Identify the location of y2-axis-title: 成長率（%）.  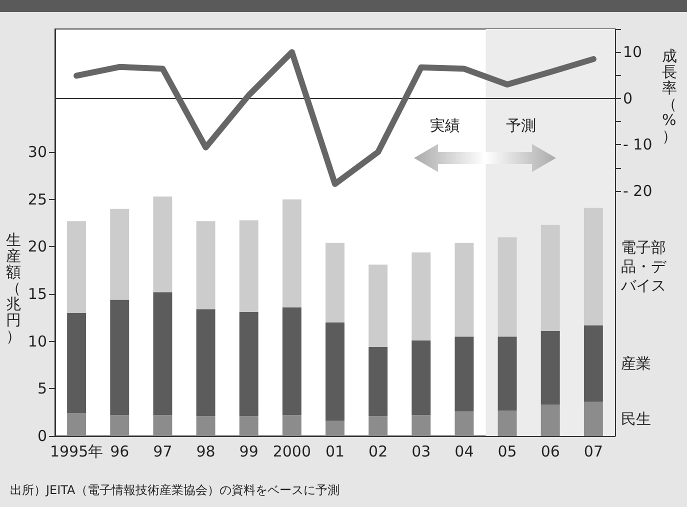
(669, 96).